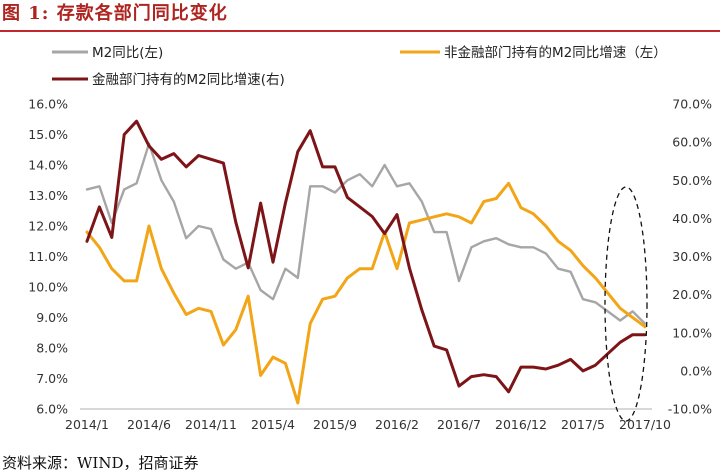  What do you see at coordinates (48, 226) in the screenshot?
I see `y-left-tick-label: 12.0%` at bounding box center [48, 226].